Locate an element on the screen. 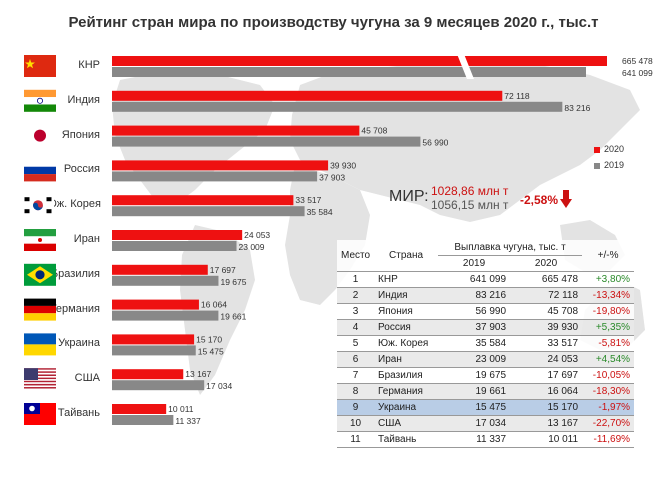 The image size is (667, 500). value-label-2020-10: 13 167 is located at coordinates (198, 374).